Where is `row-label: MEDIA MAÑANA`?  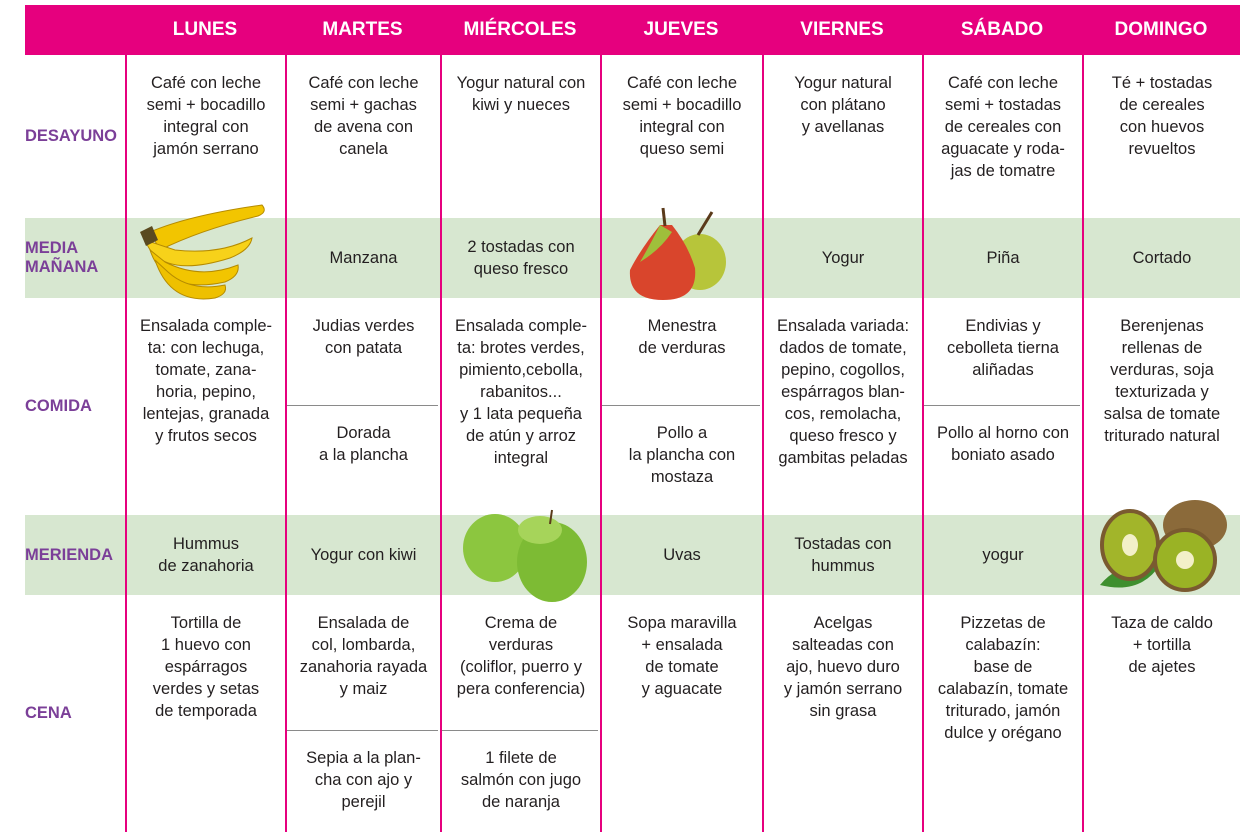 row-label: MEDIA MAÑANA is located at coordinates (62, 257).